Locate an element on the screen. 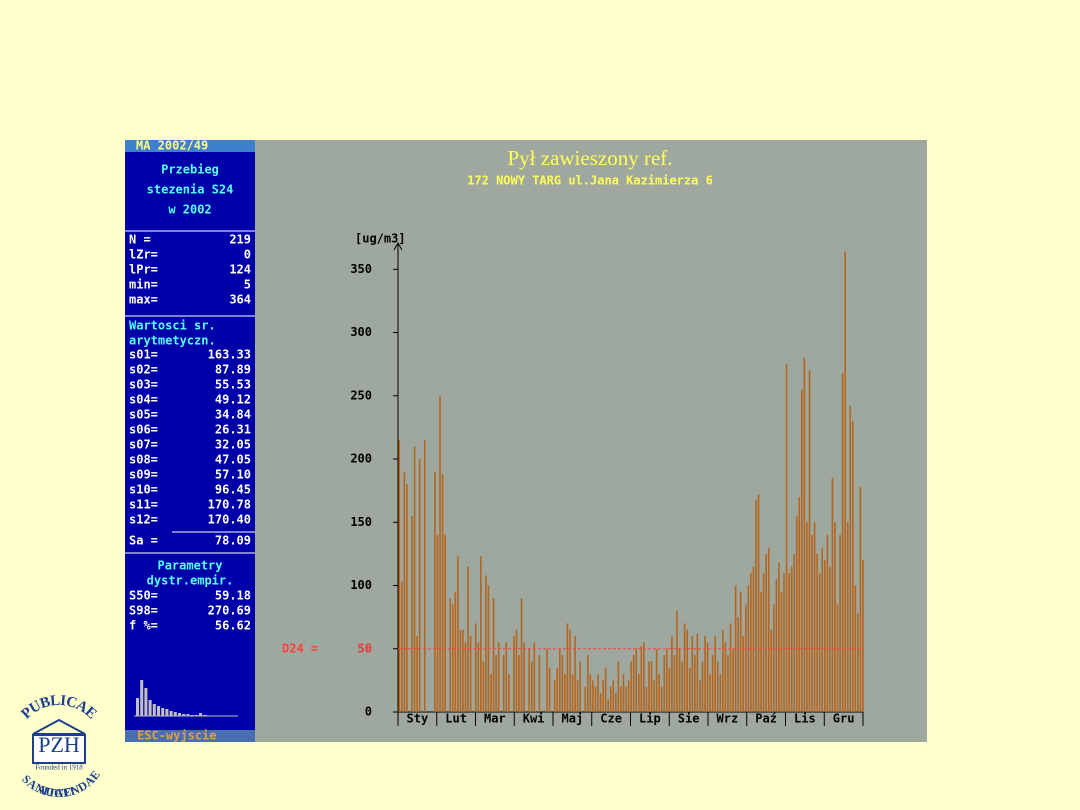  sidebar-header-bar is located at coordinates (190, 146).